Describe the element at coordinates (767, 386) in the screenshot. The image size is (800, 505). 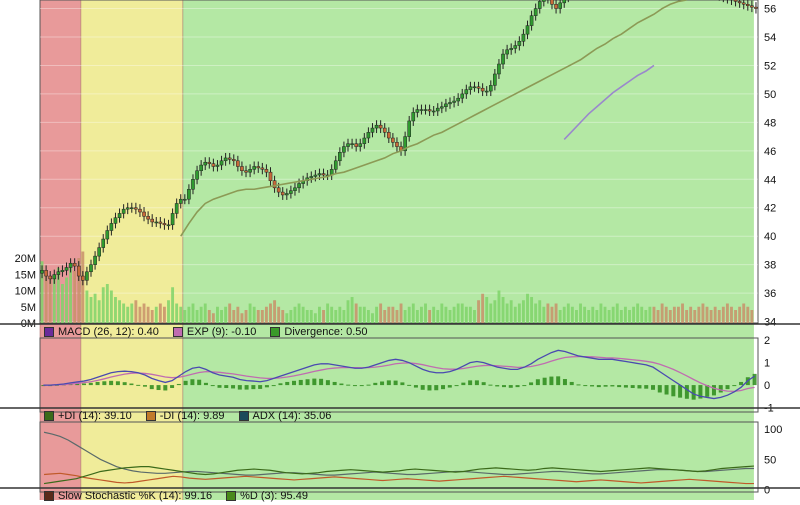
I see `macd-tick-label: 0` at that location.